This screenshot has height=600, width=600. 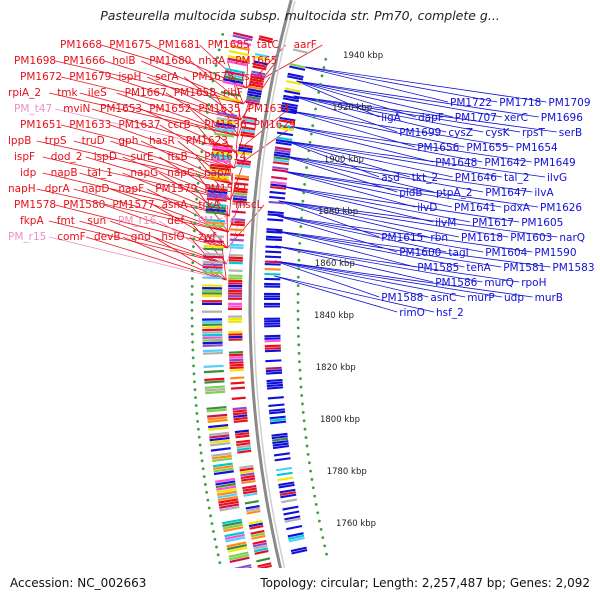 I want to click on gene-label-left: ccrB, so click(x=179, y=125).